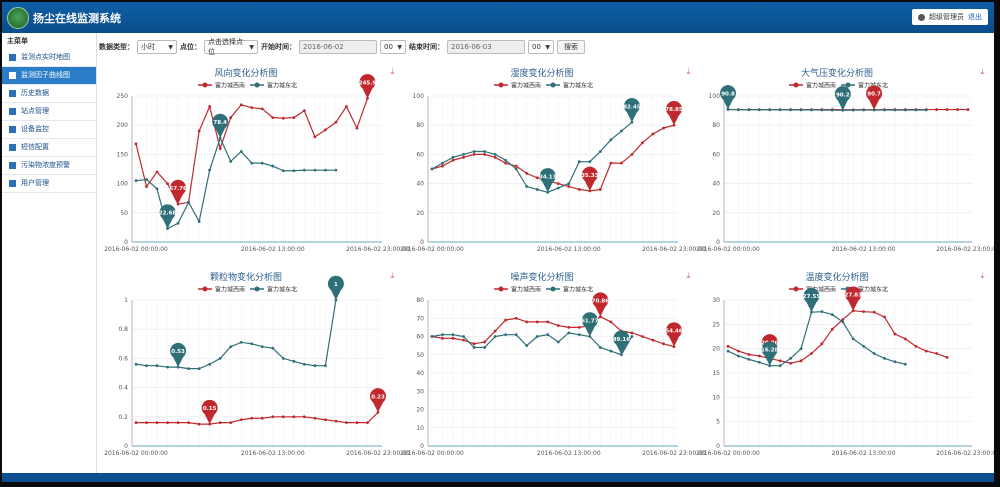 The height and width of the screenshot is (487, 1000). I want to click on end-date-input: 2016-06-03, so click(486, 47).